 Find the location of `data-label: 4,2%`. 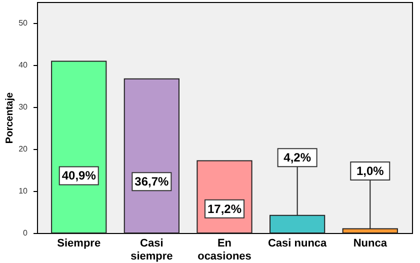

data-label: 4,2% is located at coordinates (298, 157).